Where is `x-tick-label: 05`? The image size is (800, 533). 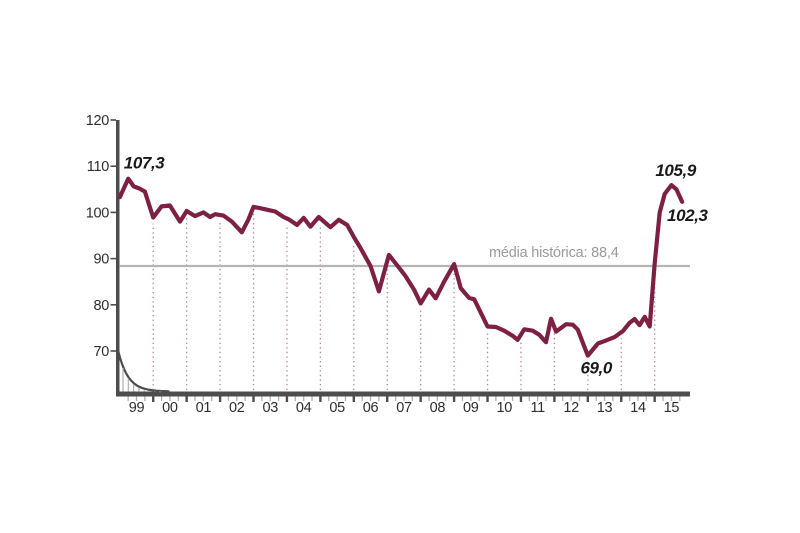 x-tick-label: 05 is located at coordinates (337, 408).